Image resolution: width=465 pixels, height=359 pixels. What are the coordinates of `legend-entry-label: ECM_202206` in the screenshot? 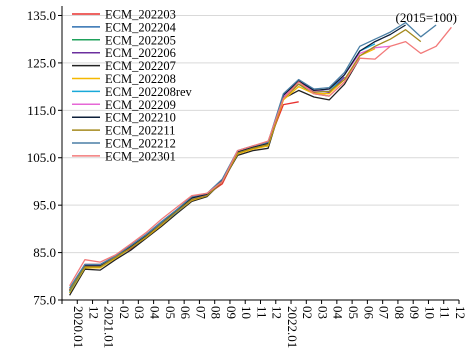 It's located at (140, 53).